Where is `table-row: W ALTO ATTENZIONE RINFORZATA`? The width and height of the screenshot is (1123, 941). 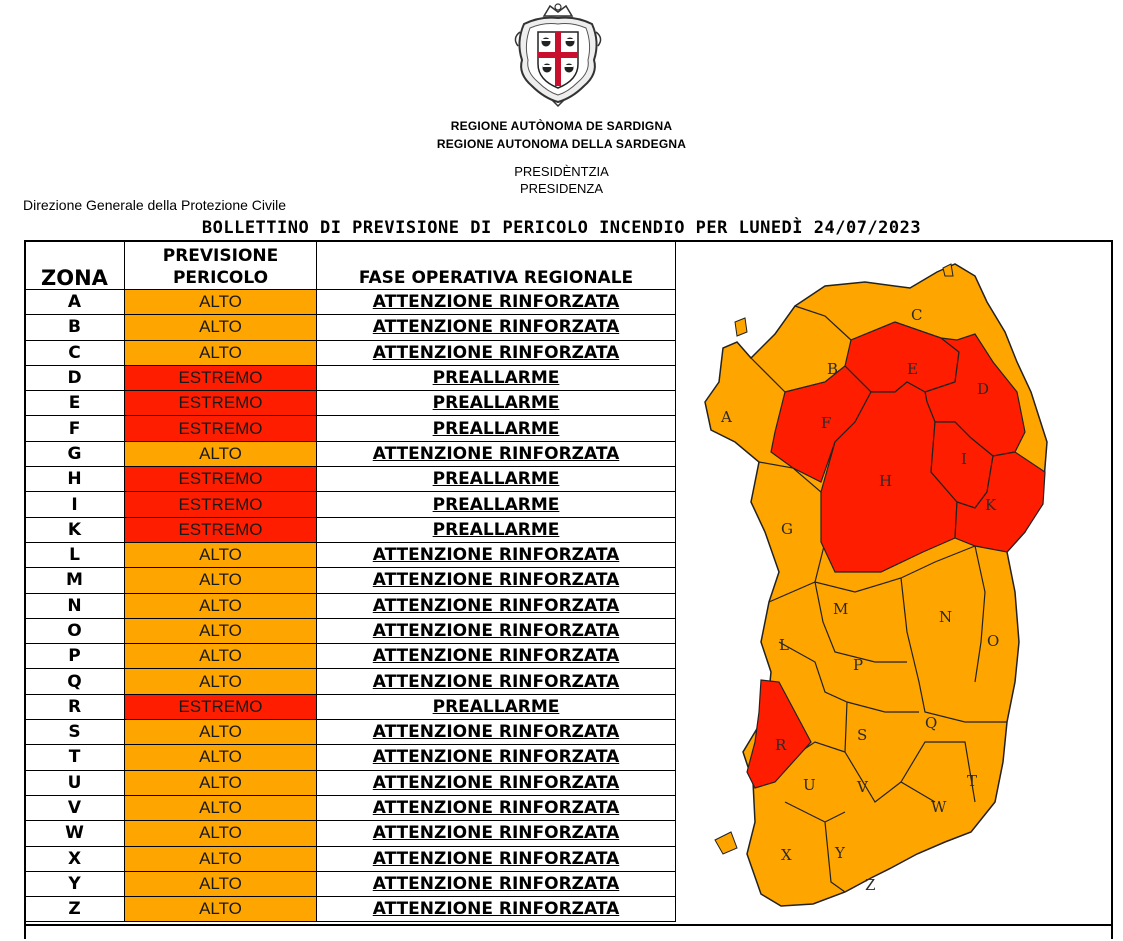
table-row: W ALTO ATTENZIONE RINFORZATA is located at coordinates (350, 833).